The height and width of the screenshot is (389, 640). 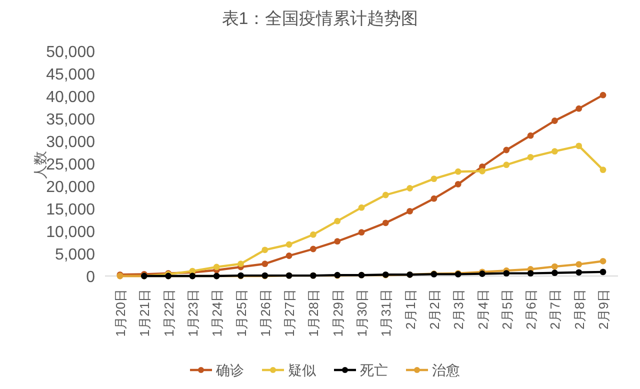 I want to click on y-tick-label: 30,000, so click(x=71, y=142).